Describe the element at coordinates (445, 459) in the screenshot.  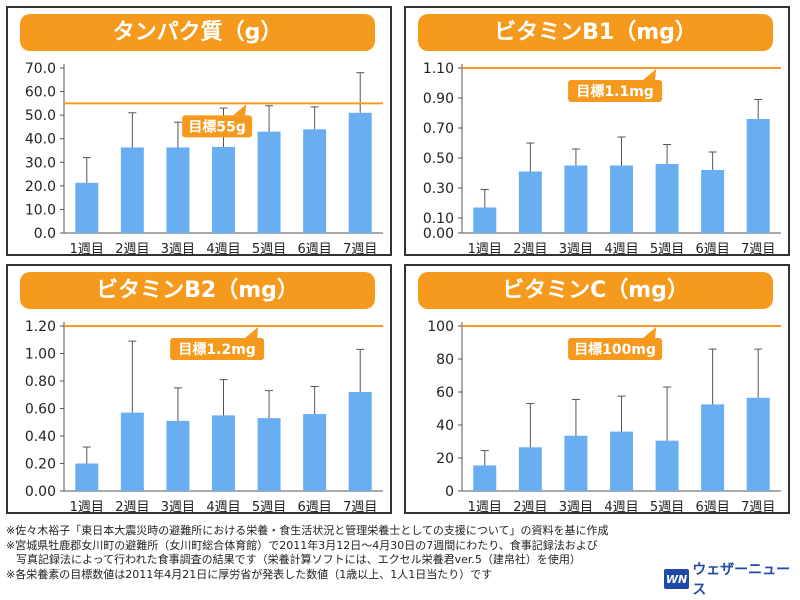
I see `y-tick-label: 20` at that location.